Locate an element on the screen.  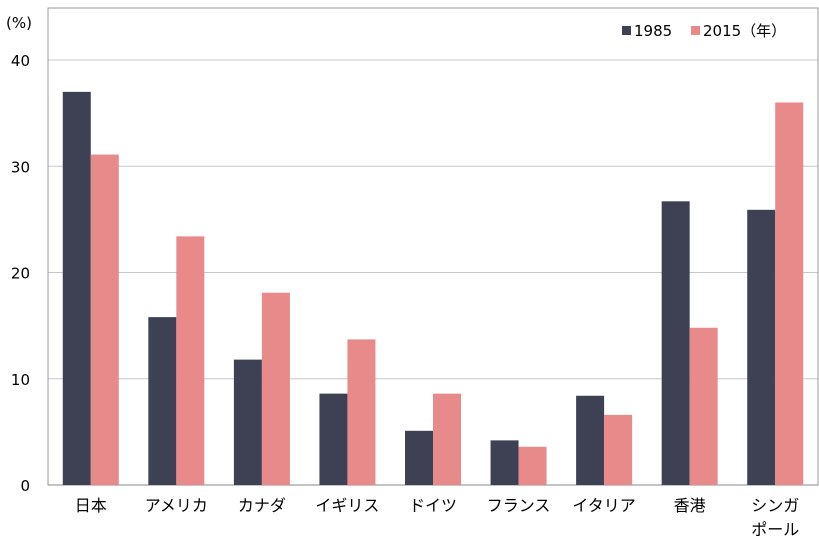
legend-label-1: 2015（年） is located at coordinates (744, 31).